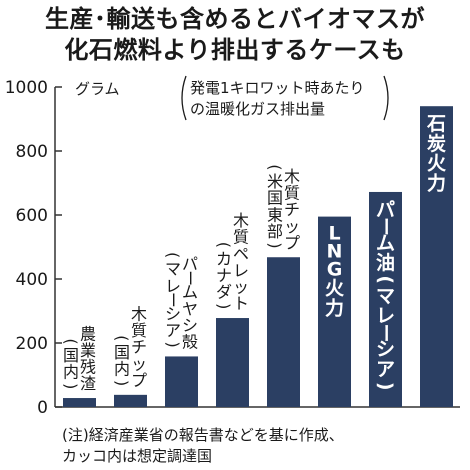  Describe the element at coordinates (32, 216) in the screenshot. I see `y-tick-label: 600` at that location.